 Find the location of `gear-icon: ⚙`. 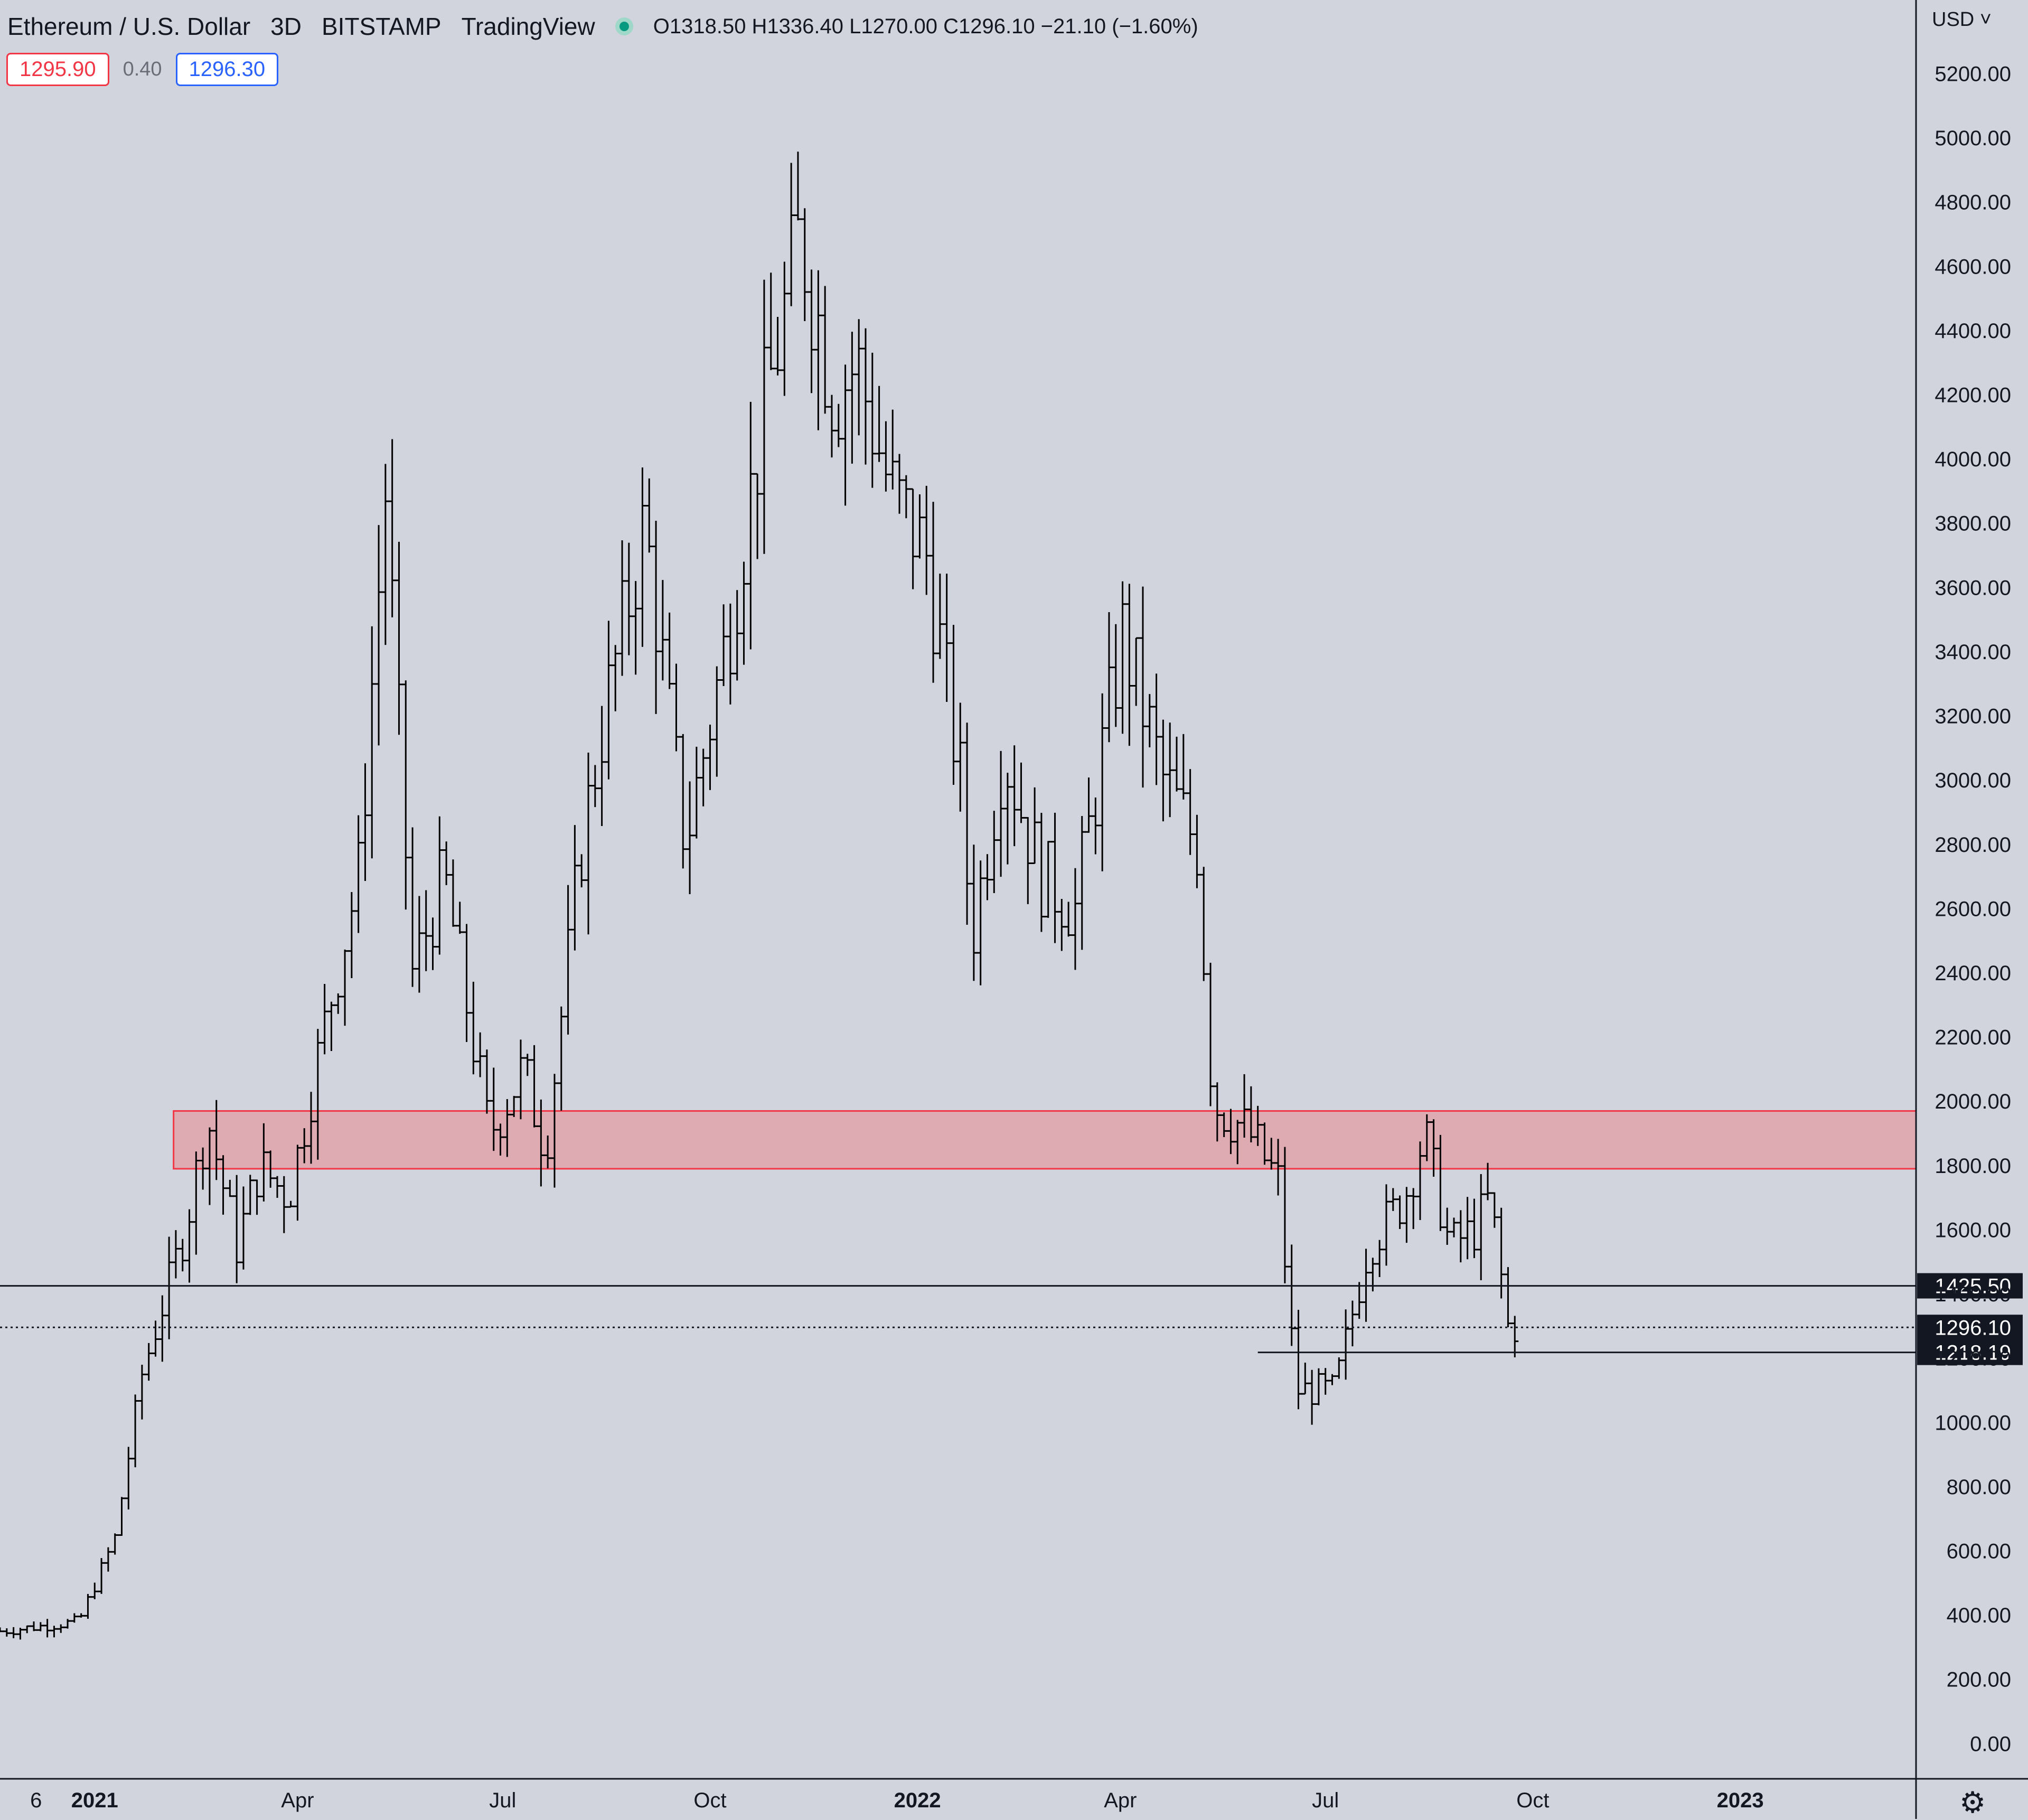

gear-icon: ⚙ is located at coordinates (1972, 1802).